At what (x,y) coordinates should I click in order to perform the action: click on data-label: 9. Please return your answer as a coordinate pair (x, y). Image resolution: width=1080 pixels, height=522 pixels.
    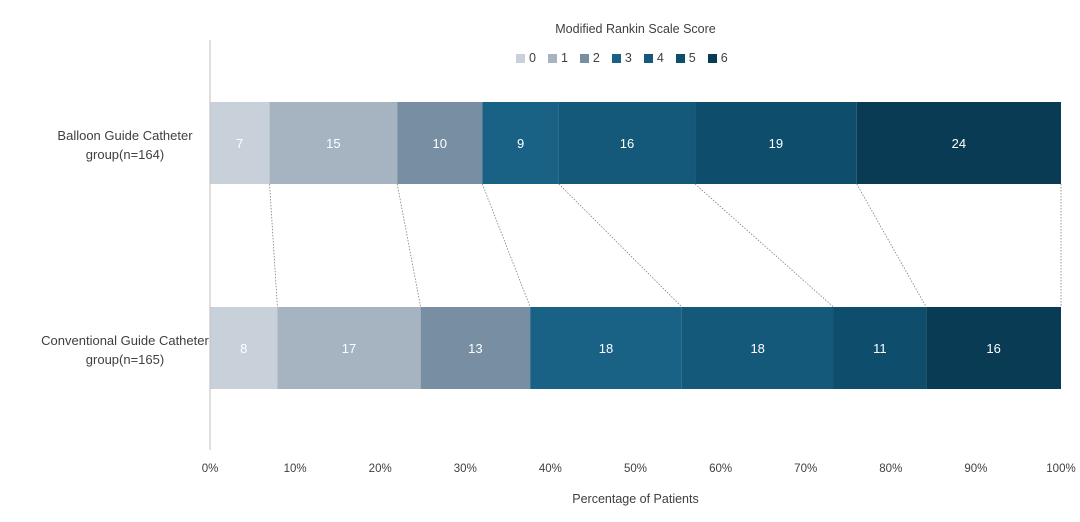
    Looking at the image, I should click on (520, 143).